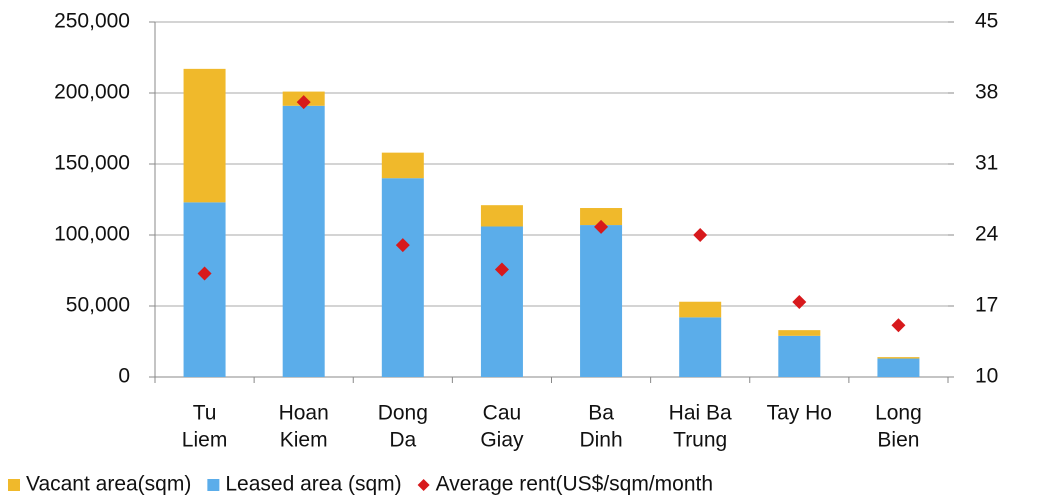 The image size is (1039, 500). What do you see at coordinates (205, 413) in the screenshot?
I see `x-tick-label: Tu` at bounding box center [205, 413].